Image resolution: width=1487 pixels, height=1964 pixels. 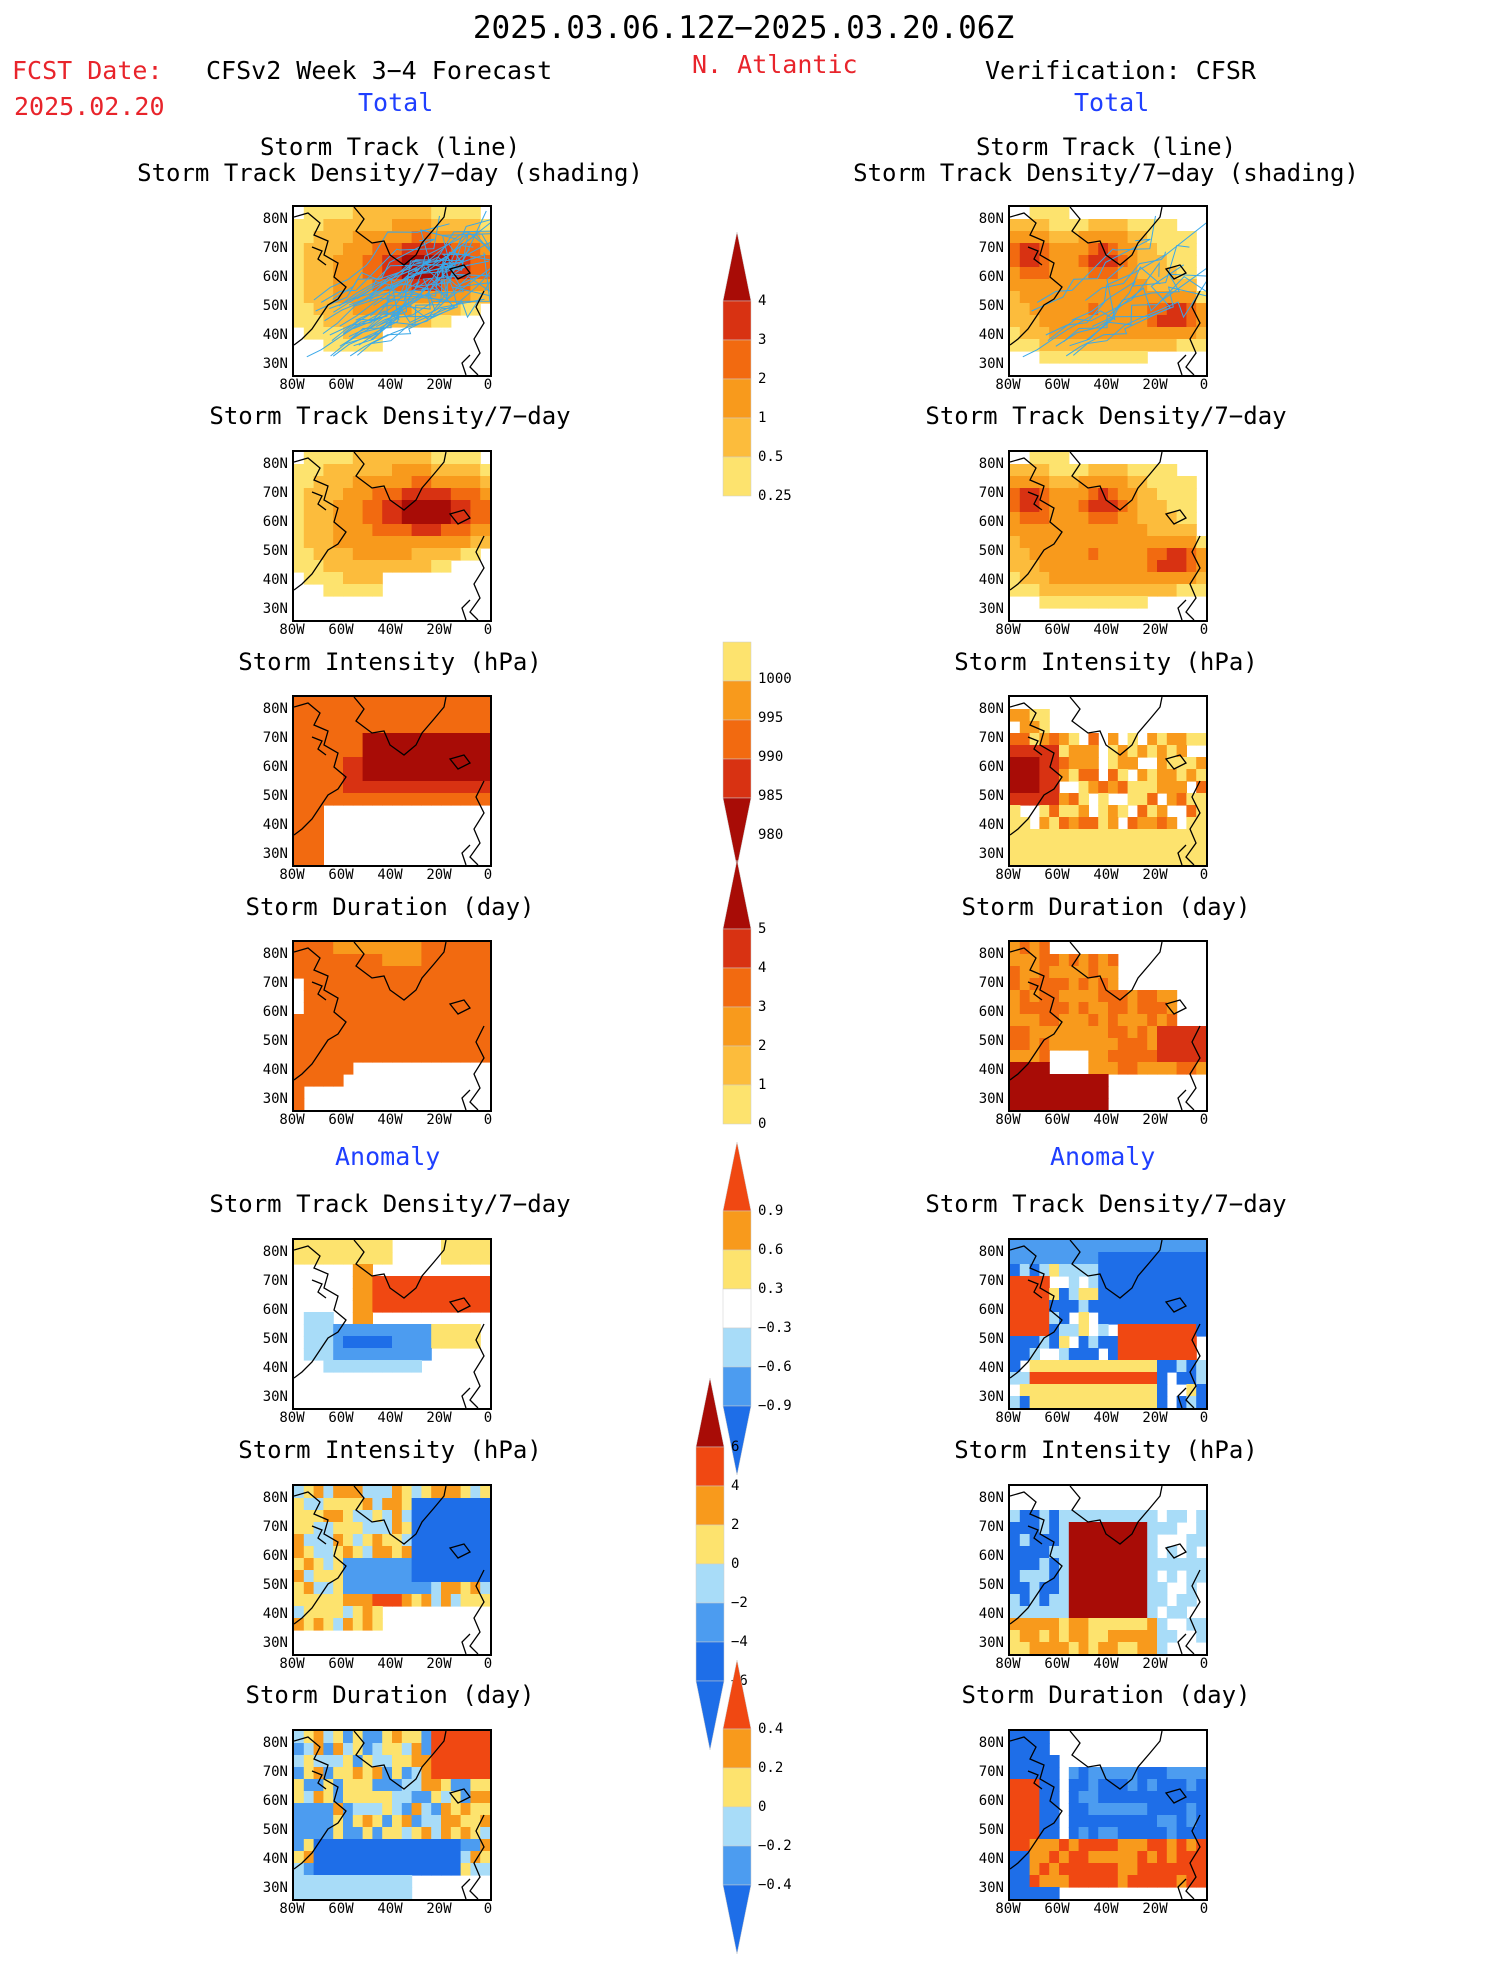 I want to click on fc-track-shading-svg, so click(x=392, y=291).